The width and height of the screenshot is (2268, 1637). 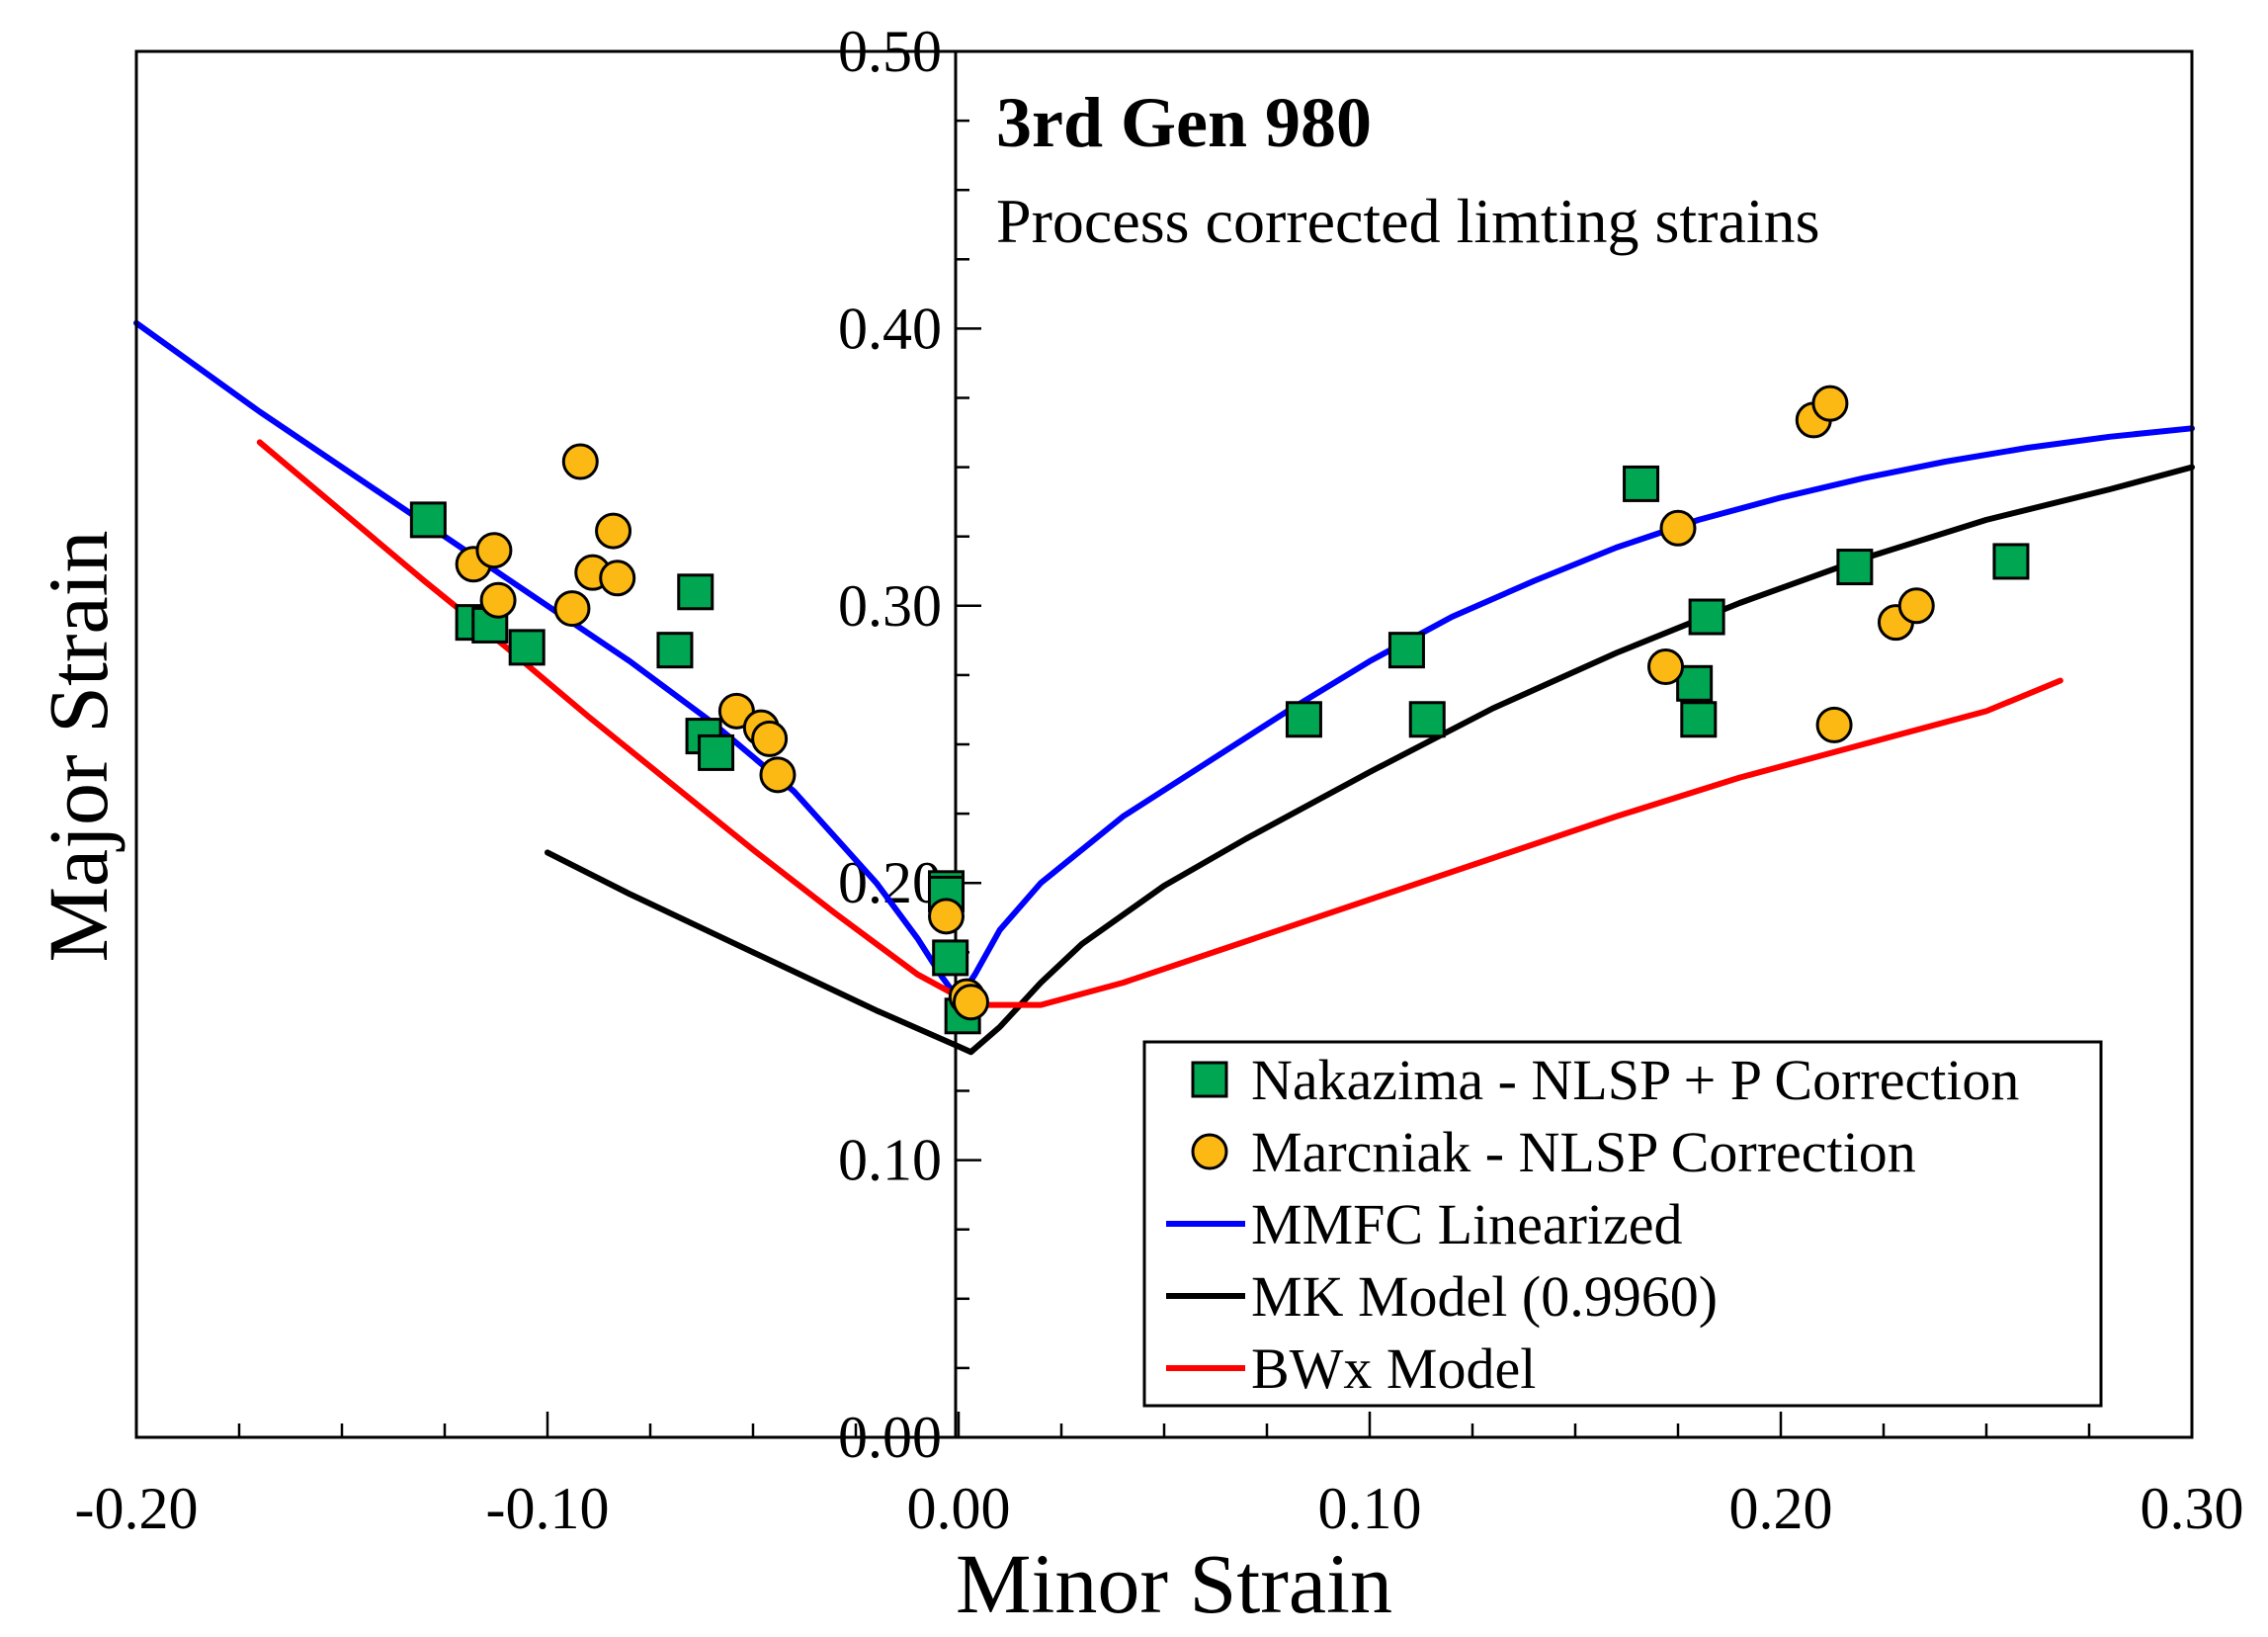 What do you see at coordinates (1370, 1508) in the screenshot?
I see `x-tick-label: 0.10` at bounding box center [1370, 1508].